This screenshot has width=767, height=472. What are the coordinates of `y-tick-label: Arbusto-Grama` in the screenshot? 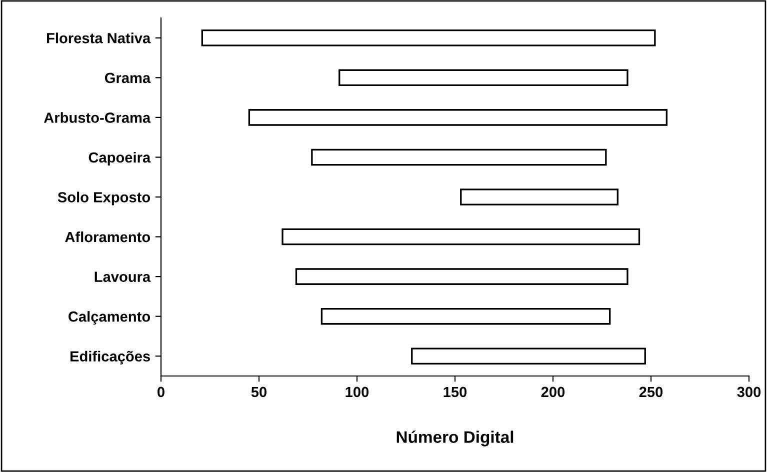 It's located at (97, 117).